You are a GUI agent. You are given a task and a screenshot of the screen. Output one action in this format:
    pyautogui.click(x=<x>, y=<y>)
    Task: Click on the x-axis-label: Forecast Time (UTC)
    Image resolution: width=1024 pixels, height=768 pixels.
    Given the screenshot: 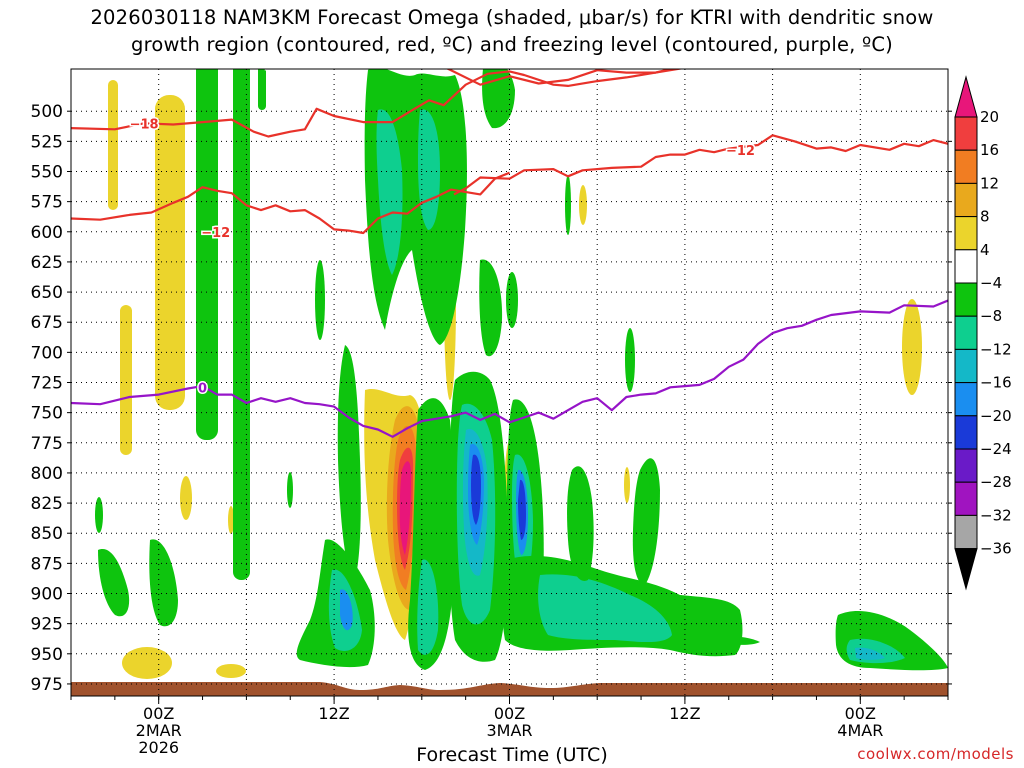 What is the action you would take?
    pyautogui.click(x=512, y=755)
    